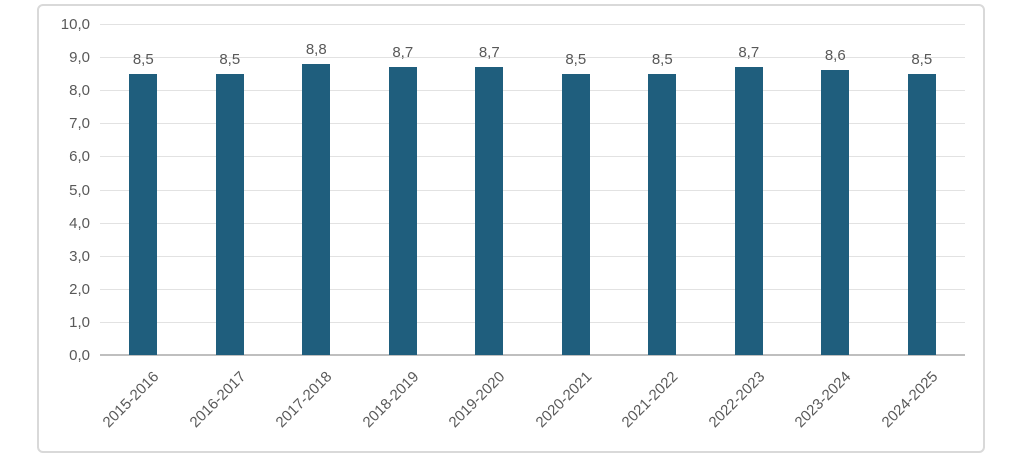 The width and height of the screenshot is (1024, 465). Describe the element at coordinates (532, 355) in the screenshot. I see `x-axis-line` at that location.